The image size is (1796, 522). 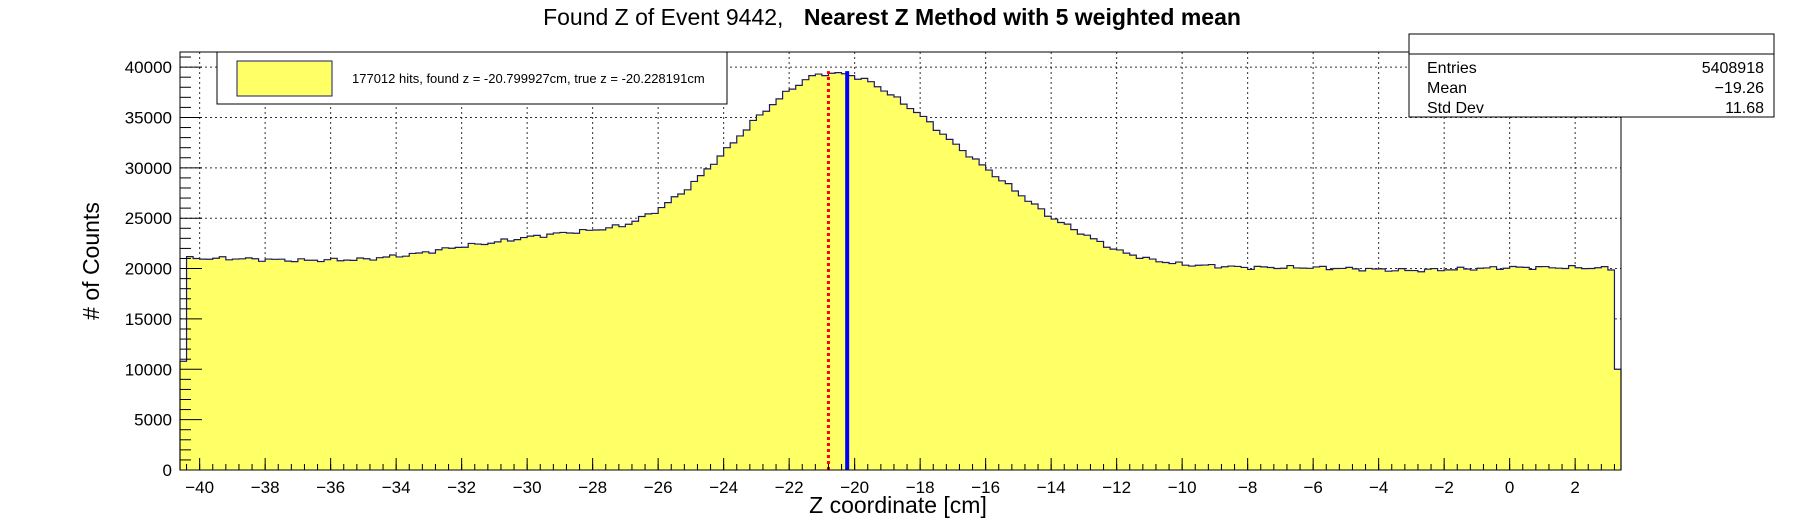 I want to click on stats-stddev-label: Std Dev, so click(x=1455, y=108).